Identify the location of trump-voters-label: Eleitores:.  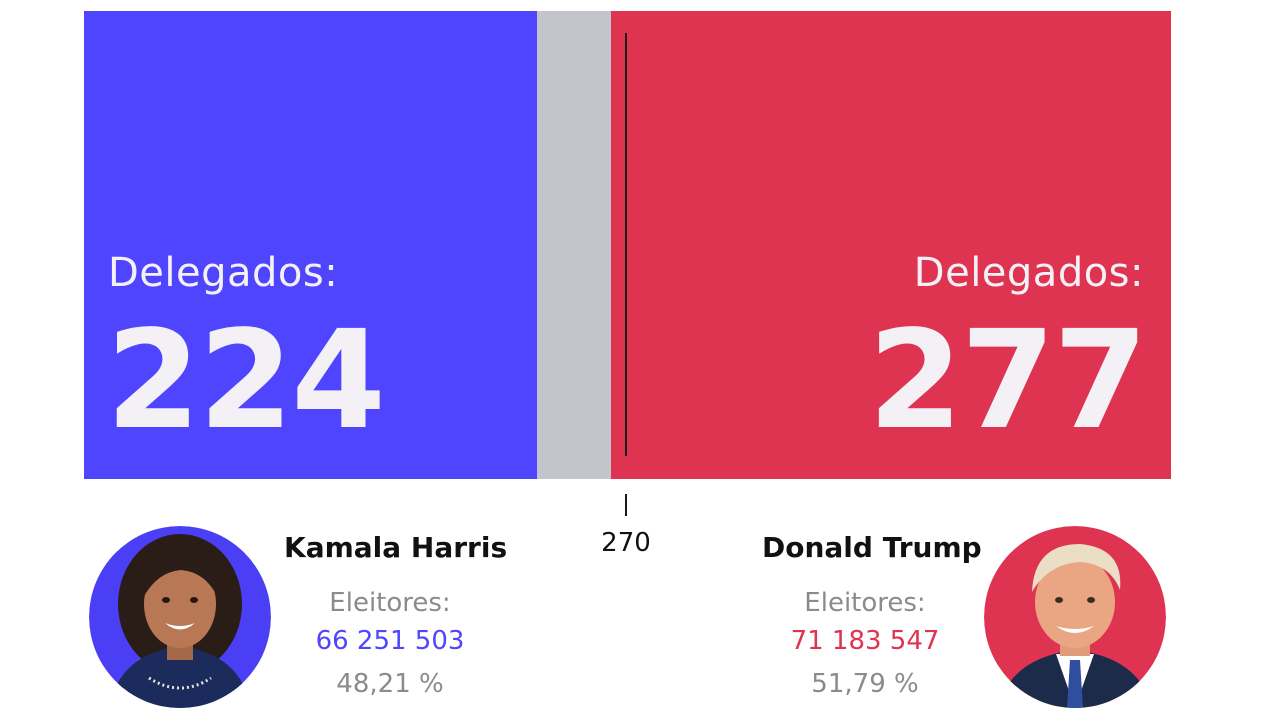
(865, 603).